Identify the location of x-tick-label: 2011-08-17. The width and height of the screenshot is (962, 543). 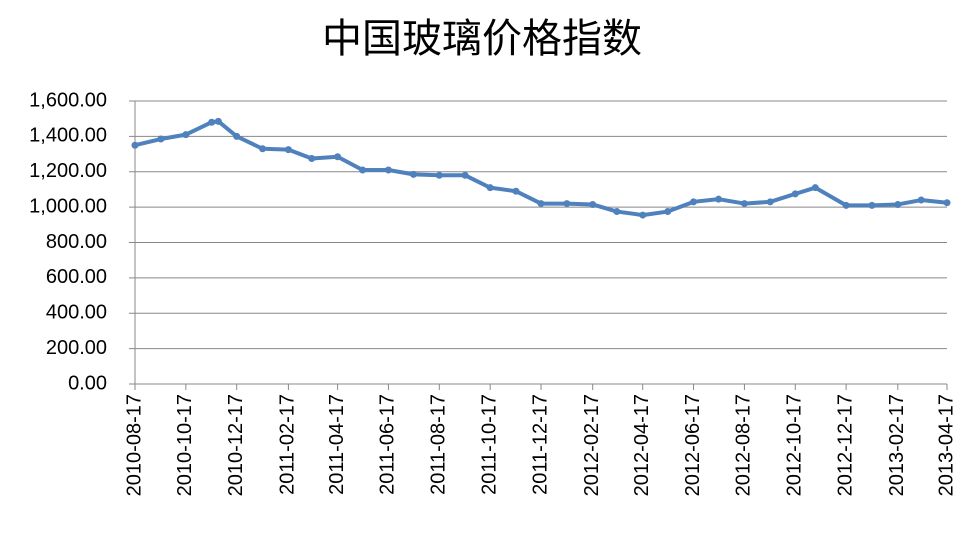
(439, 444).